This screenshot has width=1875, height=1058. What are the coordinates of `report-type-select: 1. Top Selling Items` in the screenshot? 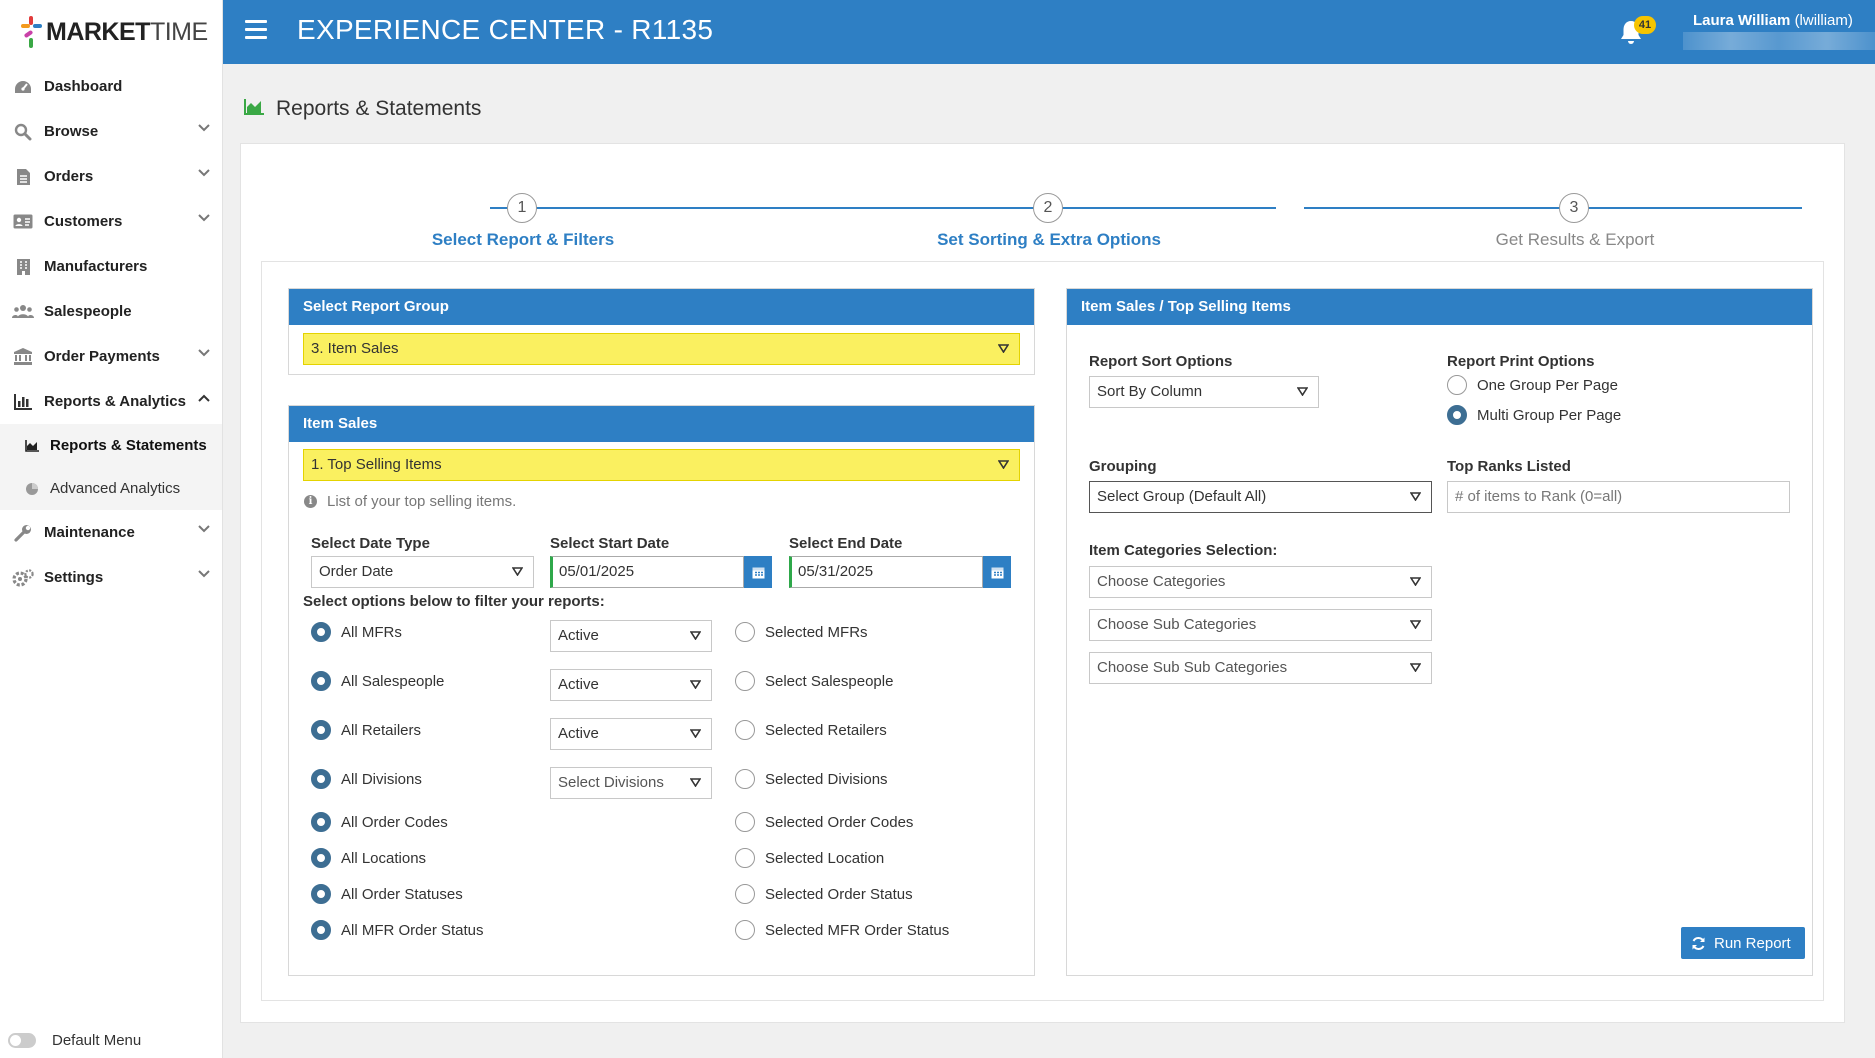 It's located at (661, 465).